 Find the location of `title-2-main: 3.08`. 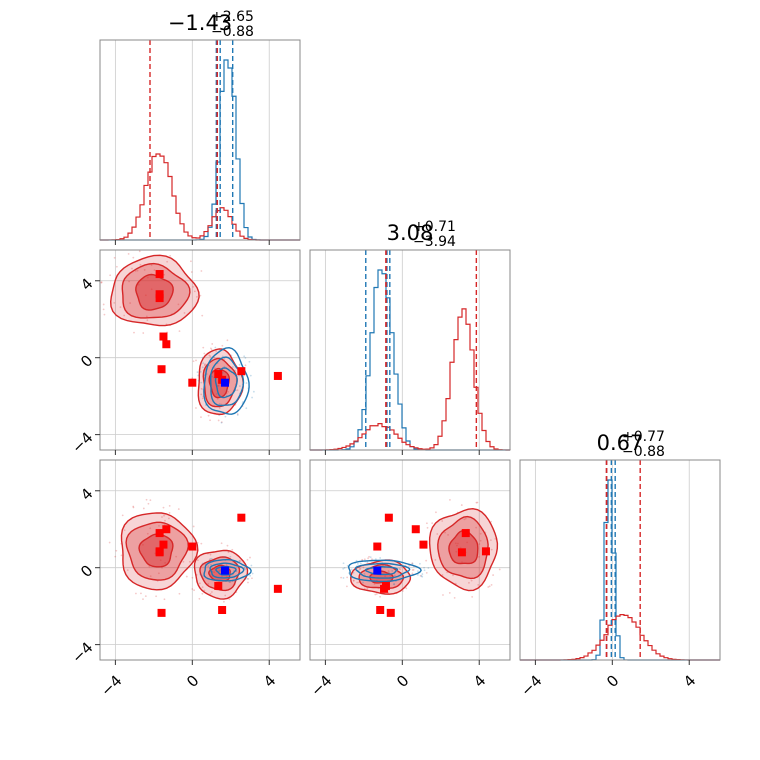

title-2-main: 3.08 is located at coordinates (410, 233).